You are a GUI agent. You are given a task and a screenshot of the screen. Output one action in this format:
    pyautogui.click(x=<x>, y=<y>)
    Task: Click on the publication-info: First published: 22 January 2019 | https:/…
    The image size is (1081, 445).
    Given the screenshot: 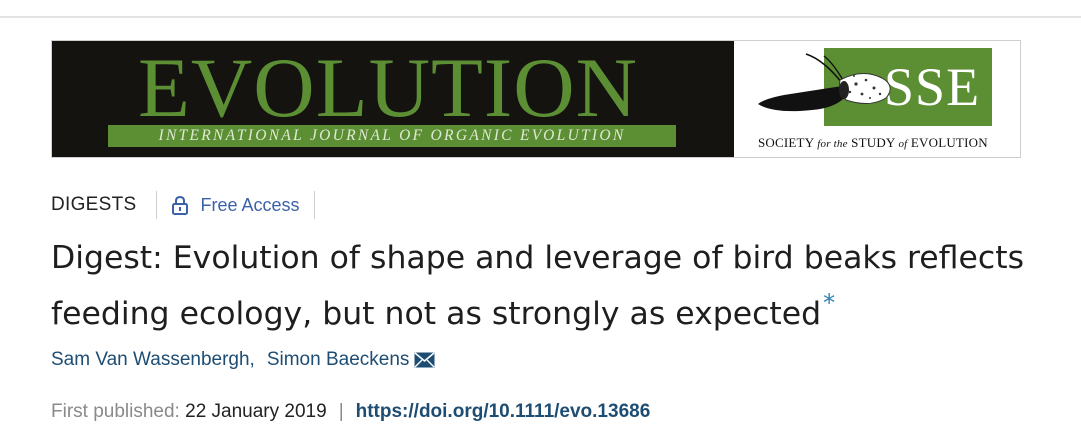 What is the action you would take?
    pyautogui.click(x=350, y=412)
    